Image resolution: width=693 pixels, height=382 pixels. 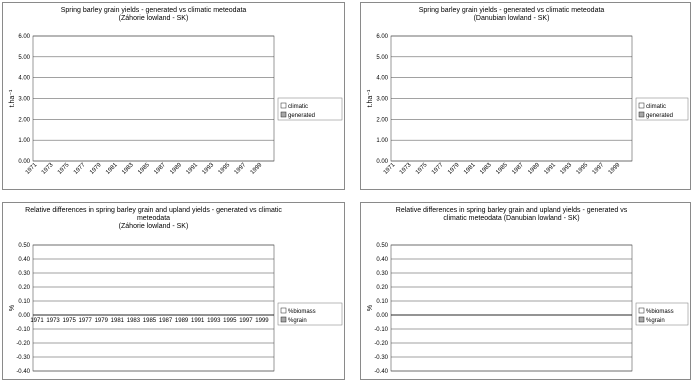 I want to click on y-tick-label: -0.30, so click(x=381, y=358).